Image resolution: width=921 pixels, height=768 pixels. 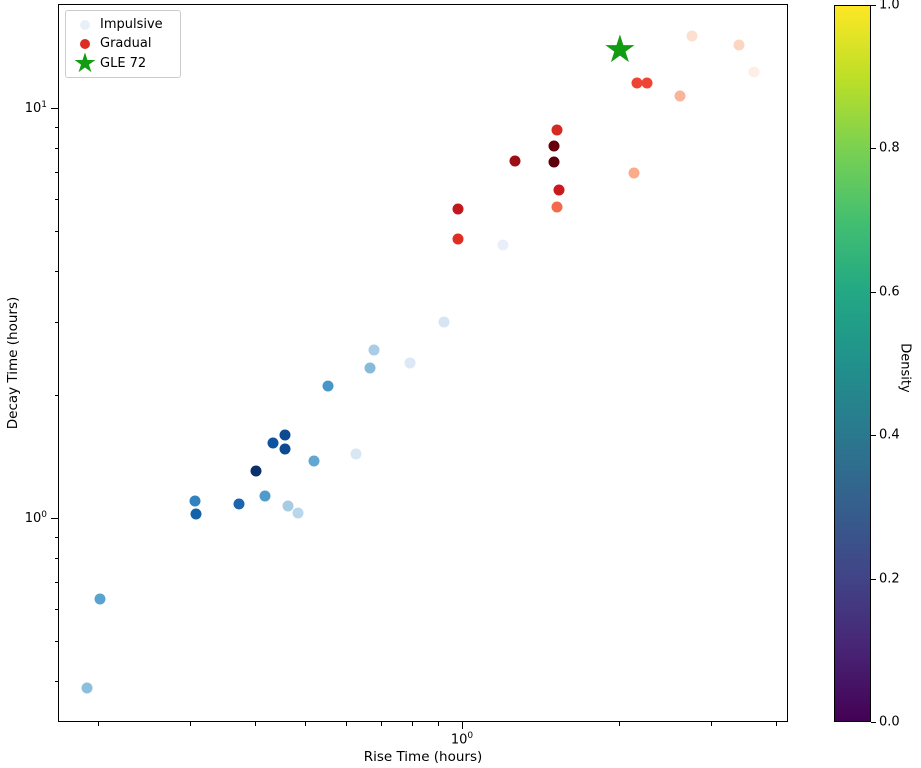 I want to click on legend-item-gradual: Gradual, so click(x=123, y=43).